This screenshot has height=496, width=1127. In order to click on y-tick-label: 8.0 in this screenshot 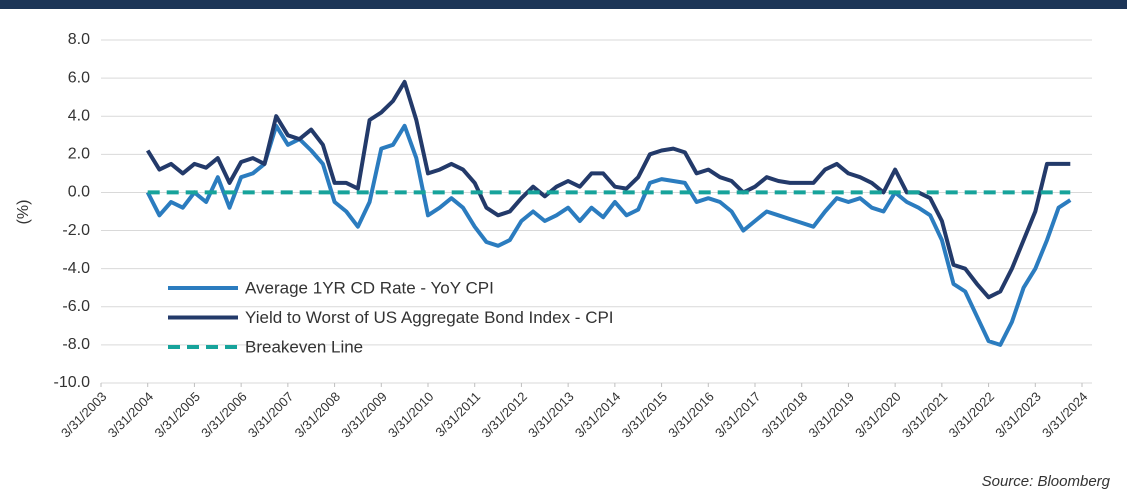, I will do `click(79, 39)`.